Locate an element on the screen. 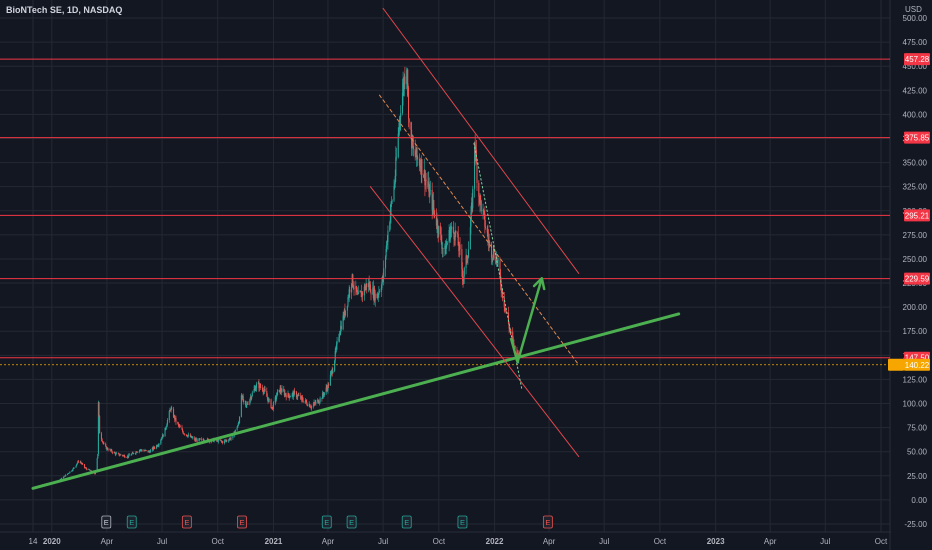 This screenshot has width=932, height=550. trendline-mid-channel-dashed is located at coordinates (479, 230).